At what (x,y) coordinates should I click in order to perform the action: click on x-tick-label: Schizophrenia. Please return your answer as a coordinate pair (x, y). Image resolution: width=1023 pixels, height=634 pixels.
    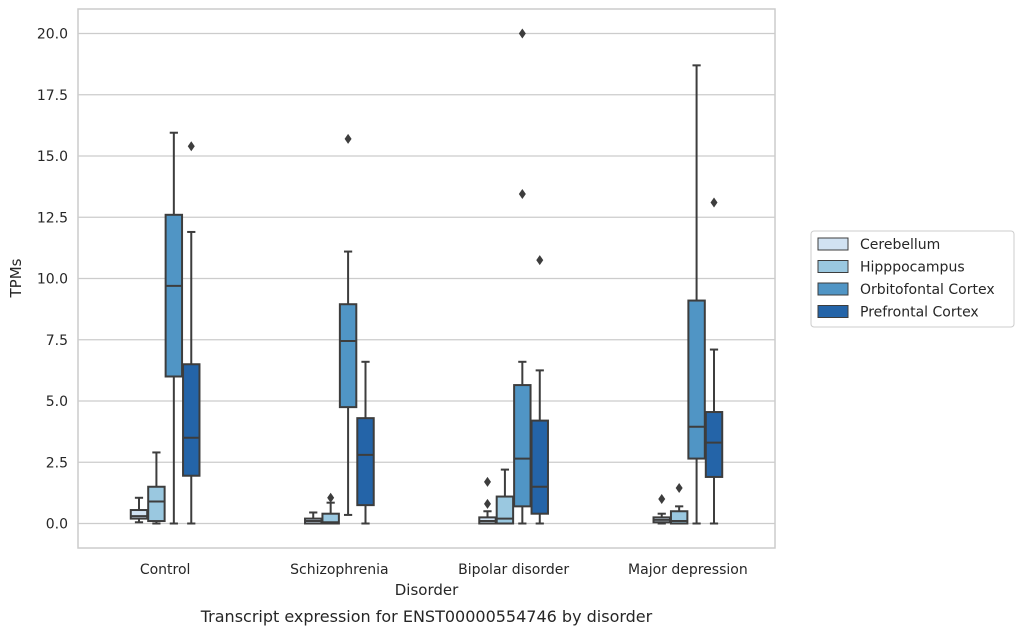
    Looking at the image, I should click on (339, 570).